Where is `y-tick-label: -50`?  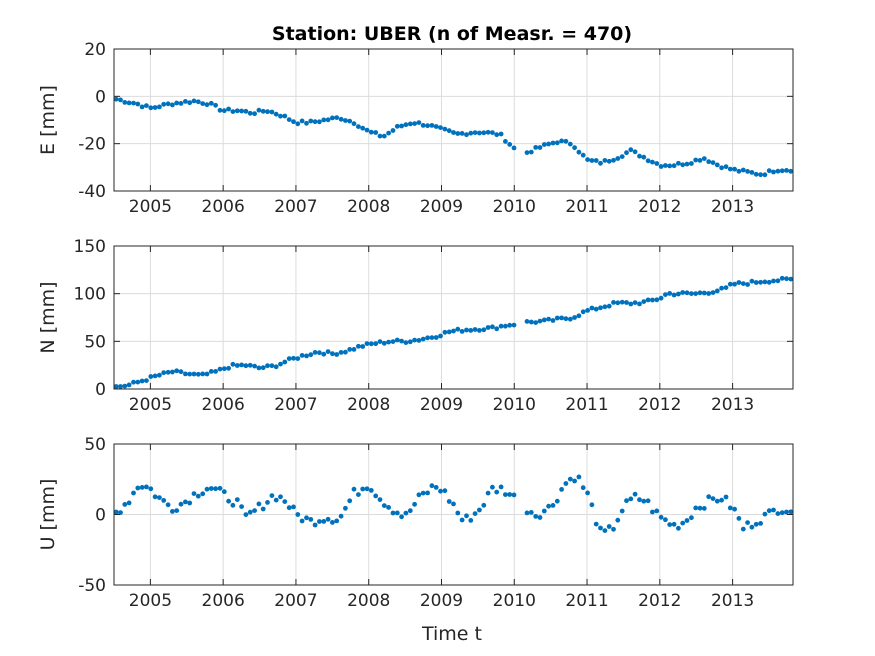 y-tick-label: -50 is located at coordinates (92, 586).